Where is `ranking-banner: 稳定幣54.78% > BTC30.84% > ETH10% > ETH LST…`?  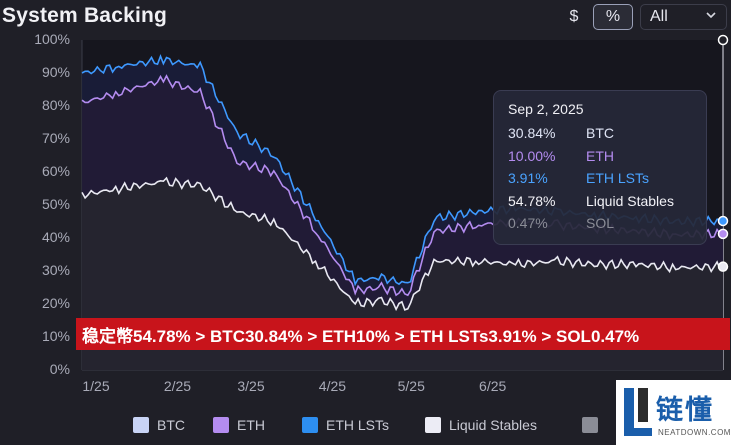 ranking-banner: 稳定幣54.78% > BTC30.84% > ETH10% > ETH LST… is located at coordinates (403, 334).